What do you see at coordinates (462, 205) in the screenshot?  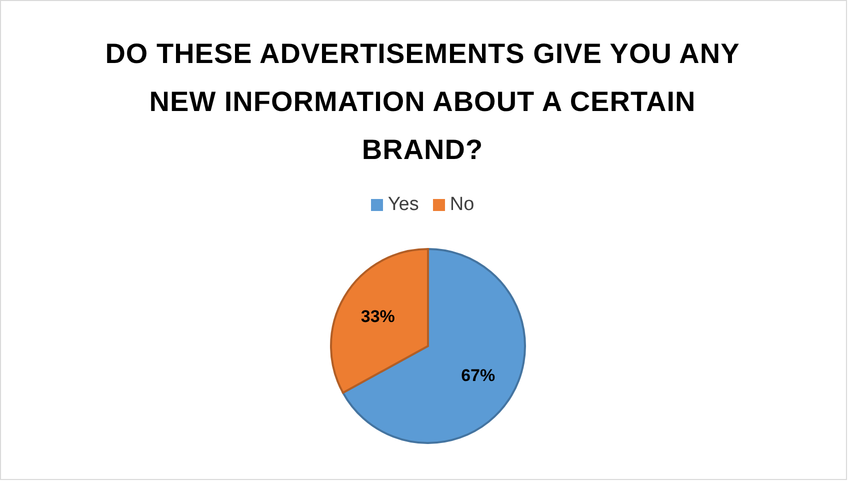 I see `legend-label: No` at bounding box center [462, 205].